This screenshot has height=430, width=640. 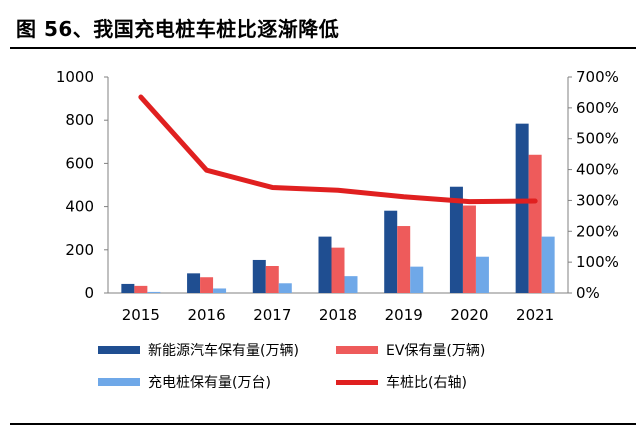 What do you see at coordinates (209, 383) in the screenshot?
I see `legend-label-charger: 充电桩保有量(万台)` at bounding box center [209, 383].